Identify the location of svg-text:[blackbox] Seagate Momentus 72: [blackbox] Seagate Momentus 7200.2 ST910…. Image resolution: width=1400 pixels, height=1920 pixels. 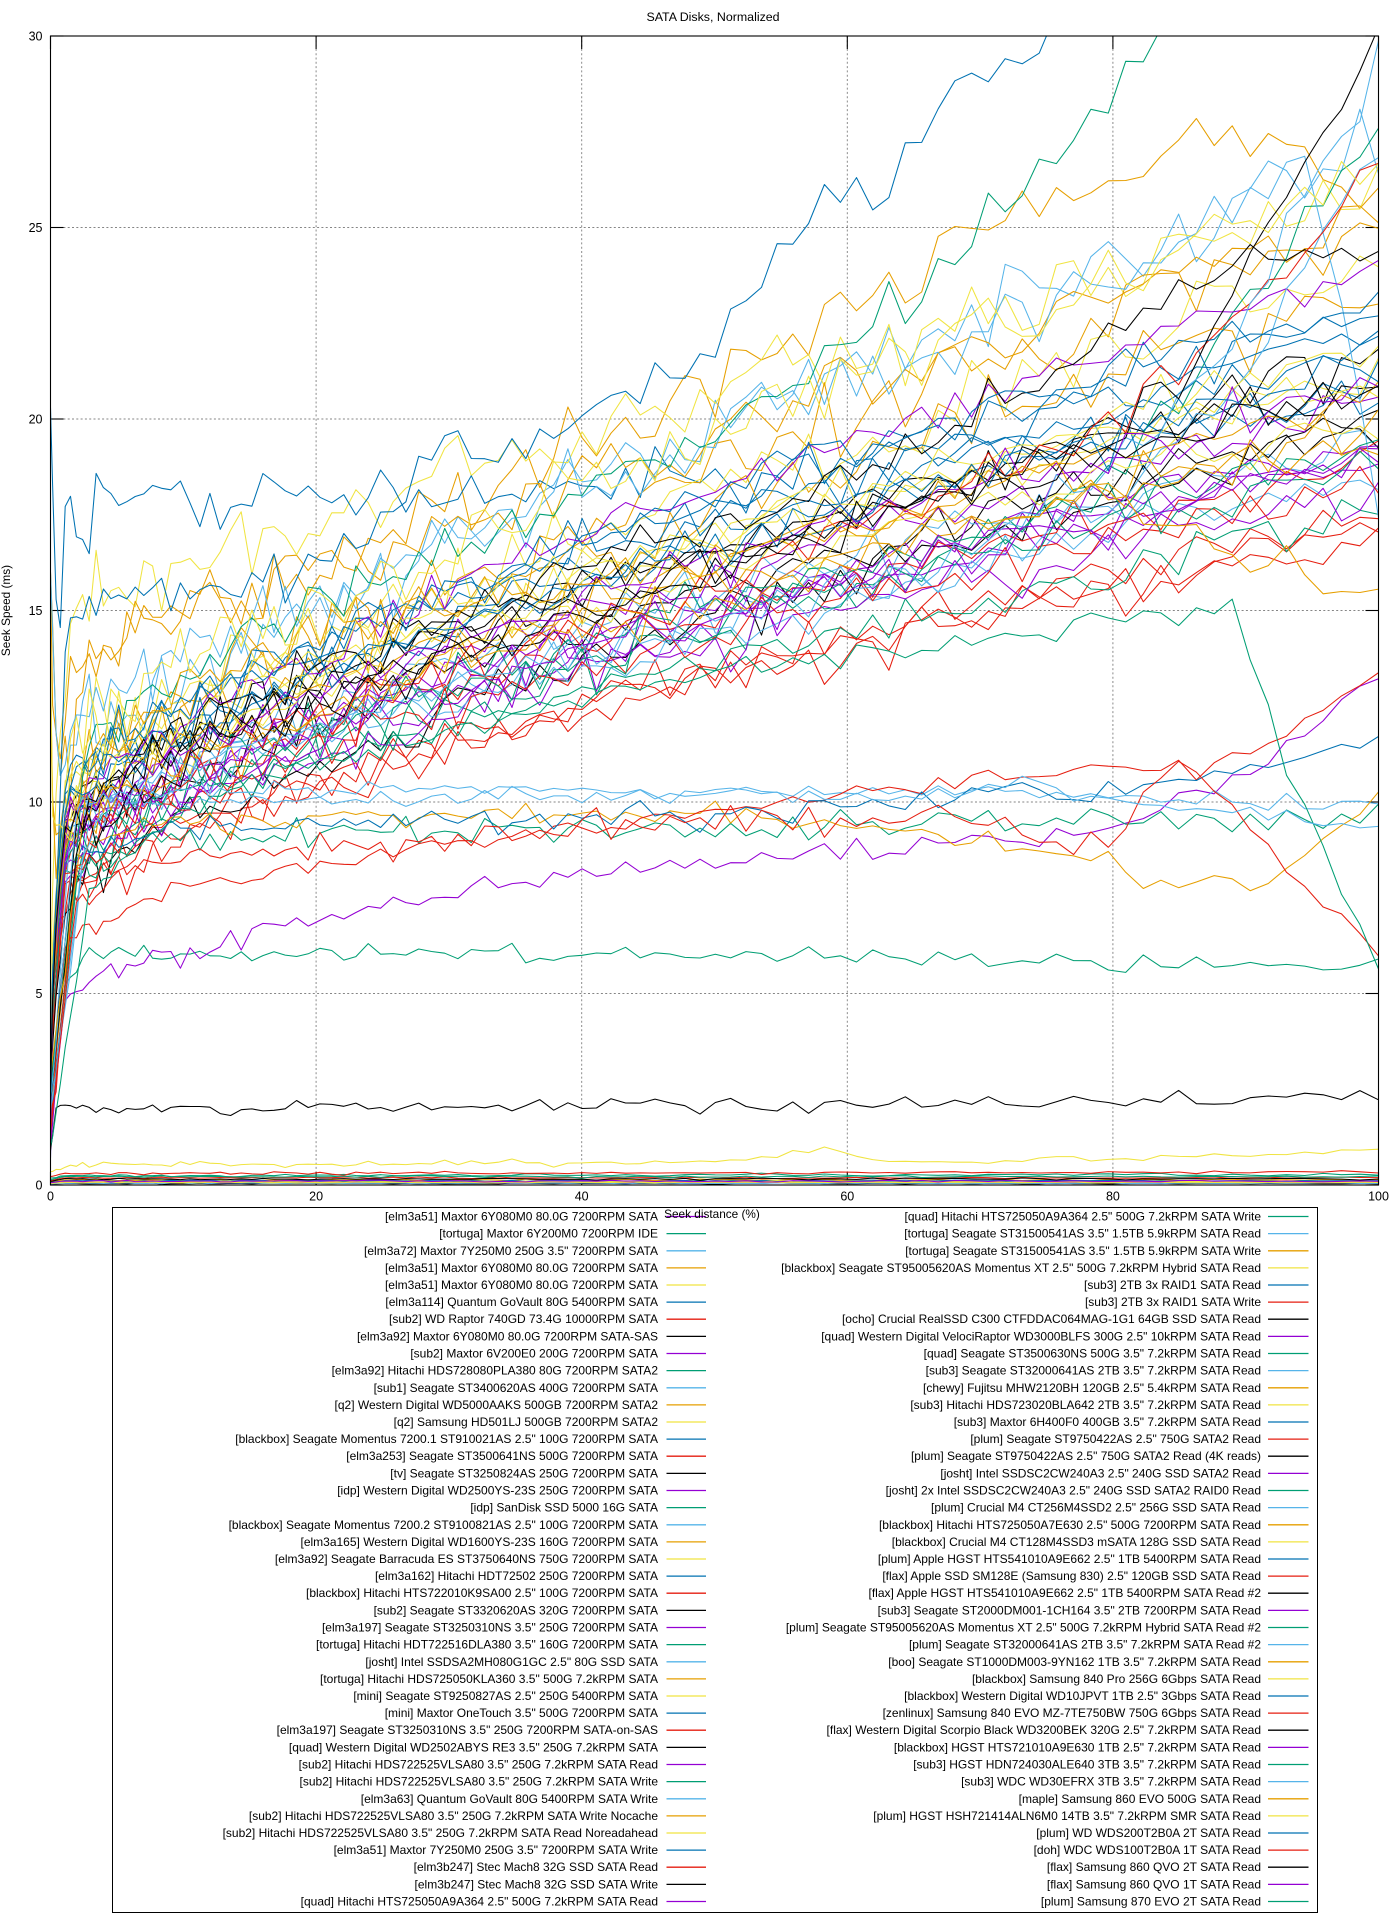
(443, 1525).